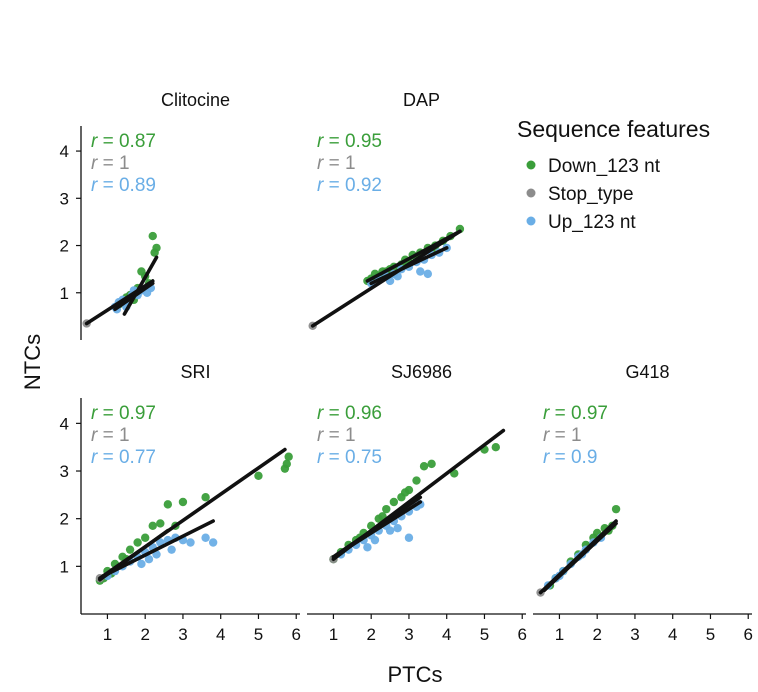 This screenshot has height=692, width=758. What do you see at coordinates (643, 503) in the screenshot?
I see `panel-g418: G418 1 2 3 4 5 6 r = 0.97r = 1r = 0.9` at bounding box center [643, 503].